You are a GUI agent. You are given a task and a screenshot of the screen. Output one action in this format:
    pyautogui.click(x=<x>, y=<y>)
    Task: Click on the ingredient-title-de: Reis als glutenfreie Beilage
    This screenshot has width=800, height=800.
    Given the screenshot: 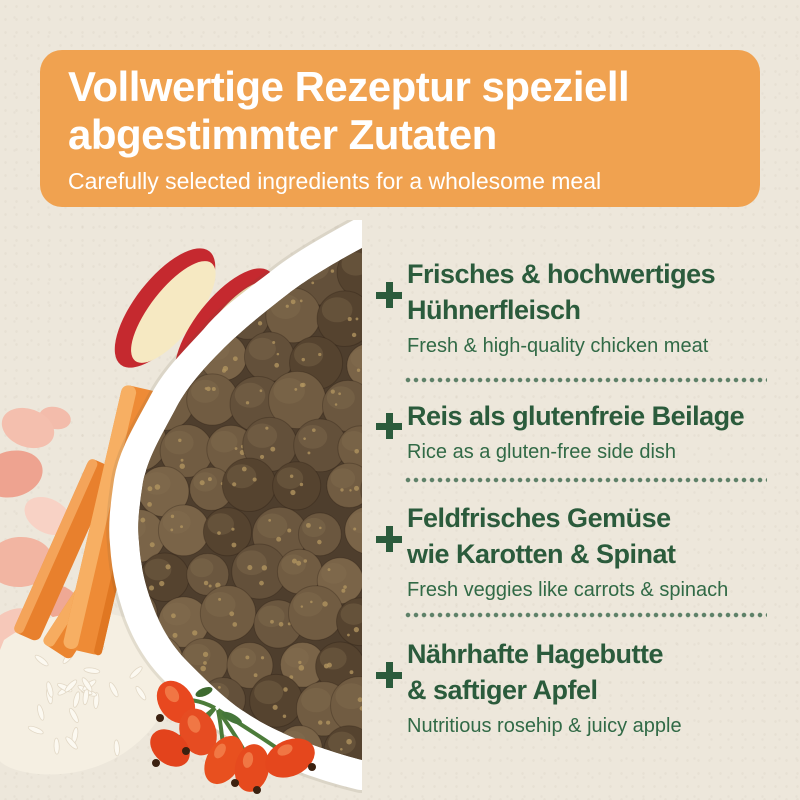 What is the action you would take?
    pyautogui.click(x=603, y=416)
    